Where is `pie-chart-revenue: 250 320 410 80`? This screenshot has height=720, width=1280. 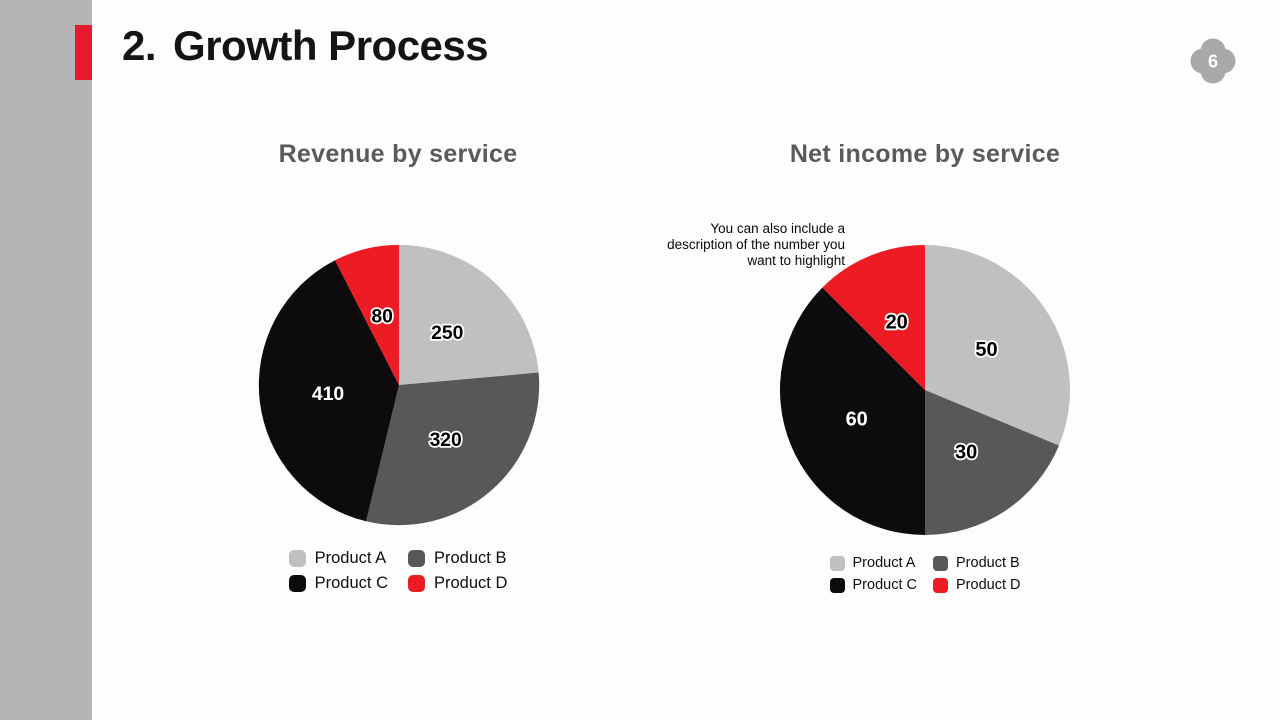
pie-chart-revenue: 250 320 410 80 is located at coordinates (399, 385).